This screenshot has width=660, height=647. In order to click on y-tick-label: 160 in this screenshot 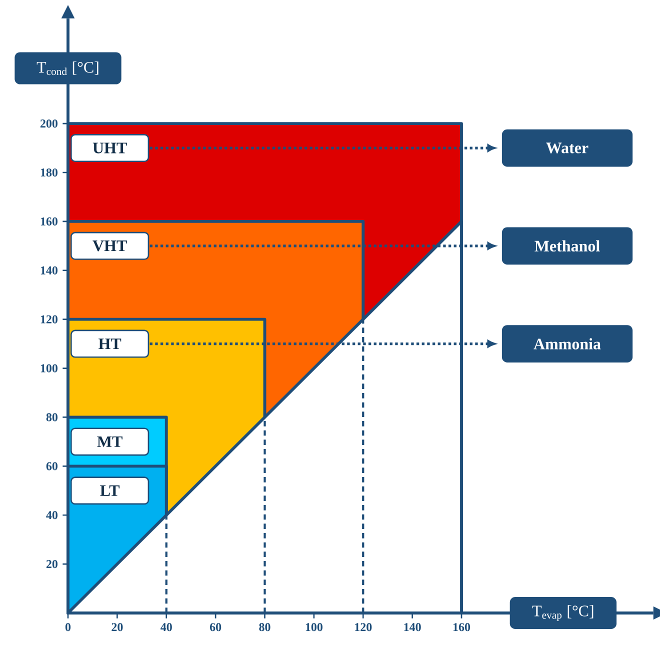, I will do `click(49, 221)`.